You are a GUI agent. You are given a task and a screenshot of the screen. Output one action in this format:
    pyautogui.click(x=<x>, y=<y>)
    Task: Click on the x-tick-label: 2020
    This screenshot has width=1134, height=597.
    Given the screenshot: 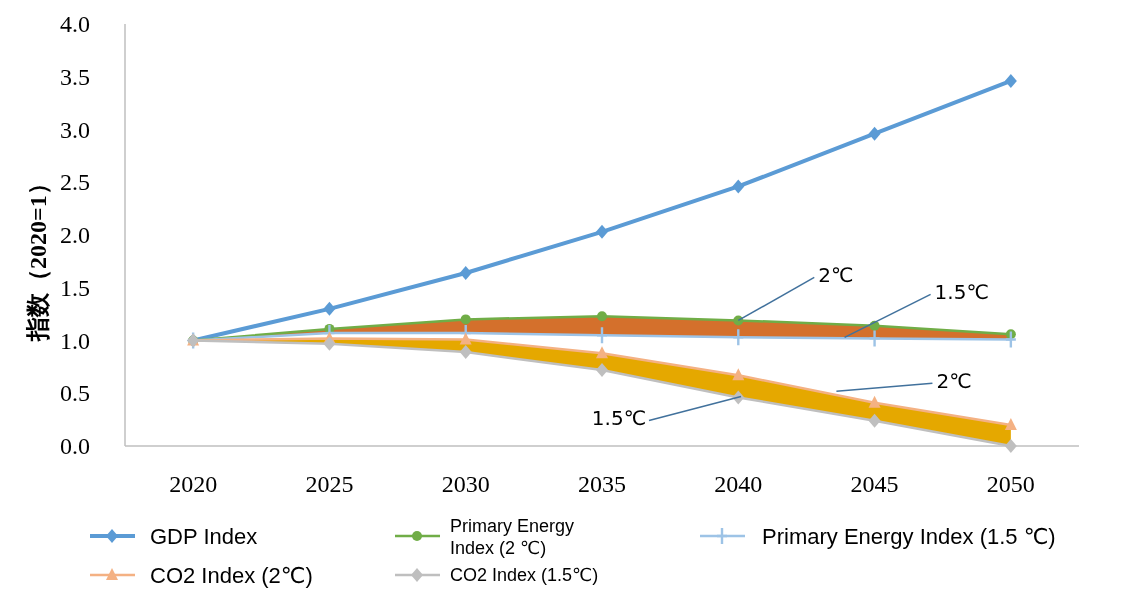 What is the action you would take?
    pyautogui.click(x=193, y=484)
    